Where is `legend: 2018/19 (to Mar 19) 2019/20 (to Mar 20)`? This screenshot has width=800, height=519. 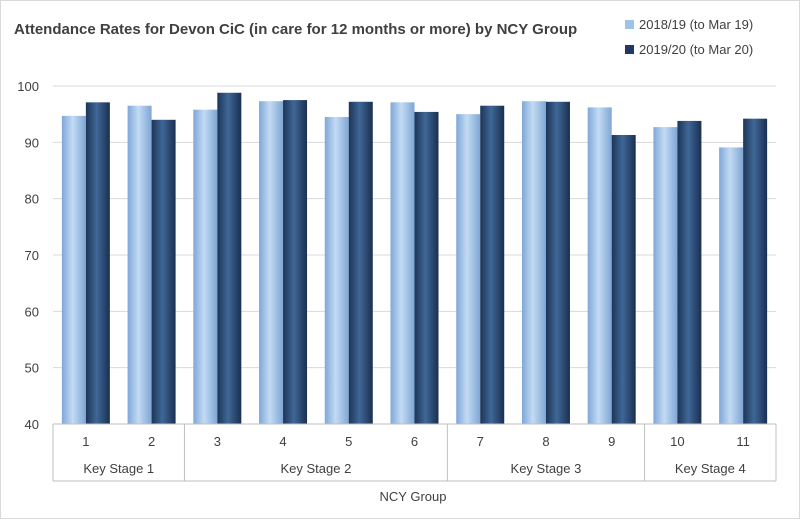 legend: 2018/19 (to Mar 19) 2019/20 (to Mar 20) is located at coordinates (689, 37).